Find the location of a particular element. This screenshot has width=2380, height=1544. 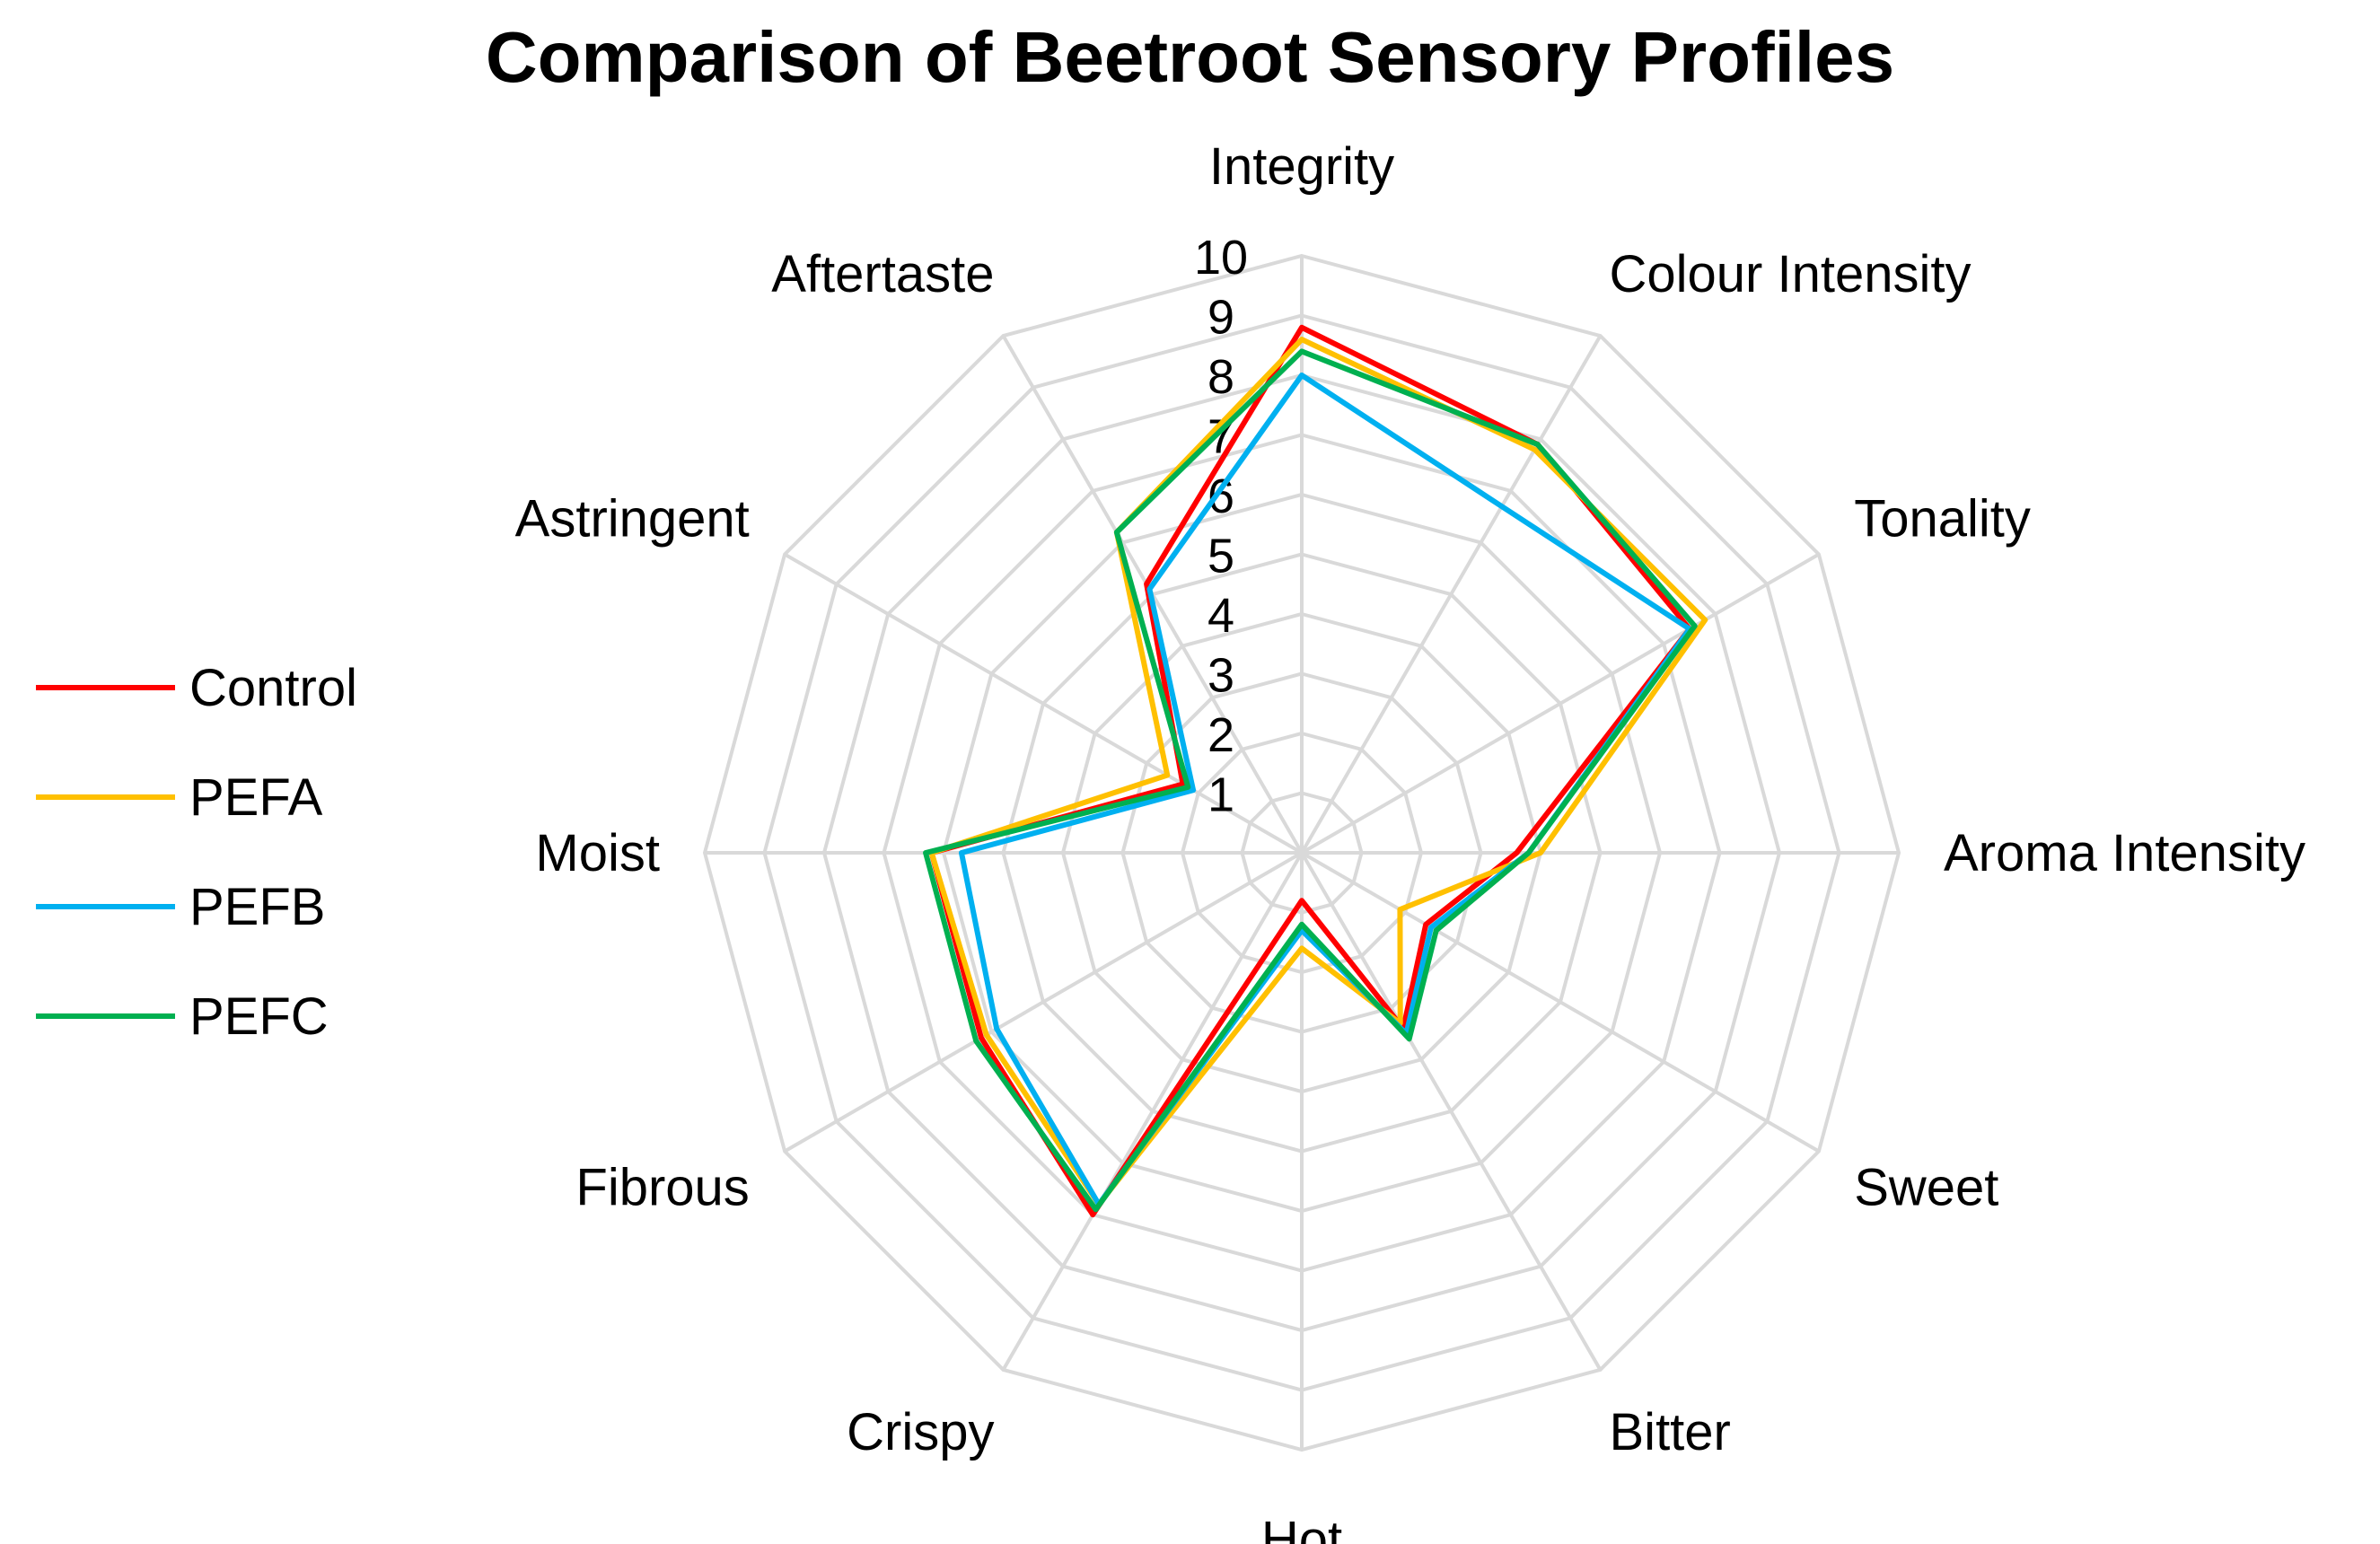

axis-label-astringent: Astringent is located at coordinates (632, 519).